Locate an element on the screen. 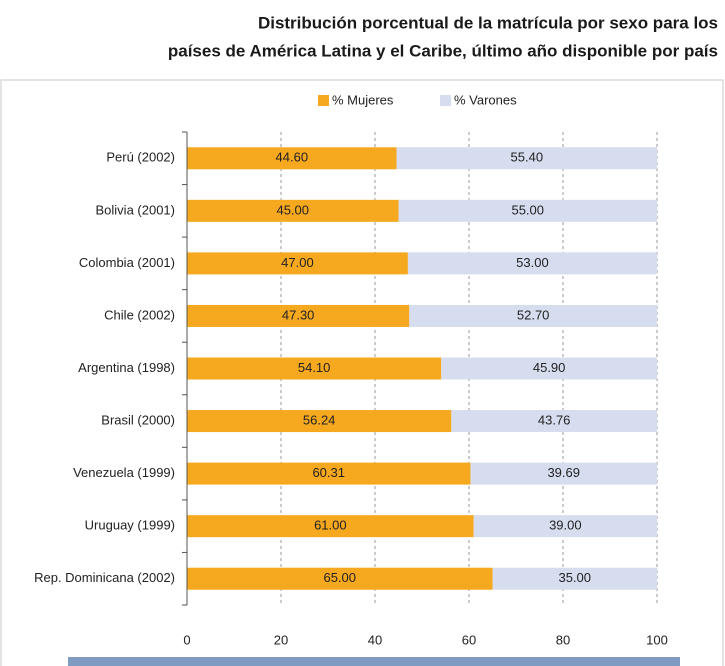  y-tick-label: Colombia (2001) is located at coordinates (127, 262).